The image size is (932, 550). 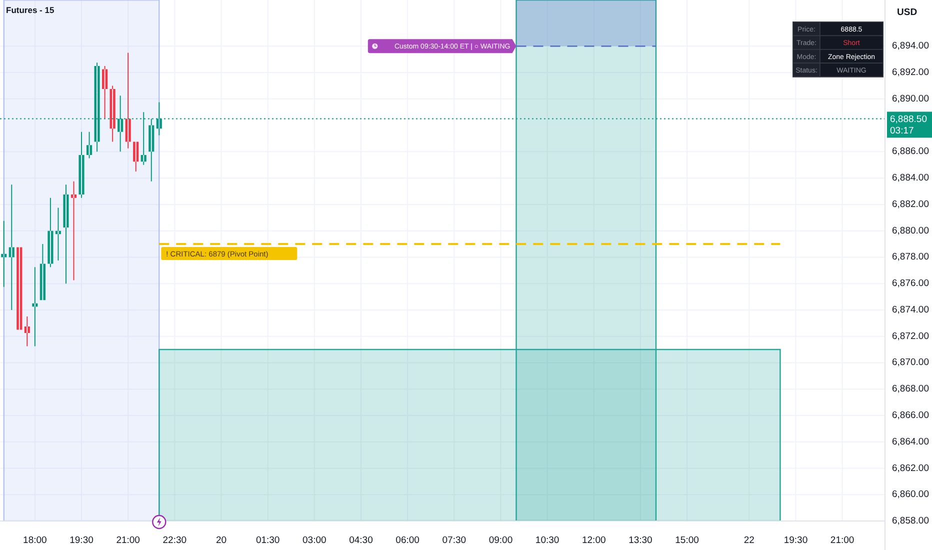 What do you see at coordinates (314, 540) in the screenshot?
I see `x-tick-label: 03:00` at bounding box center [314, 540].